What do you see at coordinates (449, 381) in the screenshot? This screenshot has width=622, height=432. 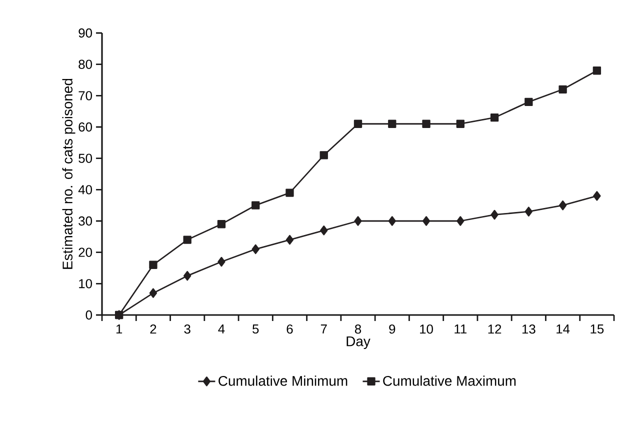 I see `legend-label: Cumulative Maximum` at bounding box center [449, 381].